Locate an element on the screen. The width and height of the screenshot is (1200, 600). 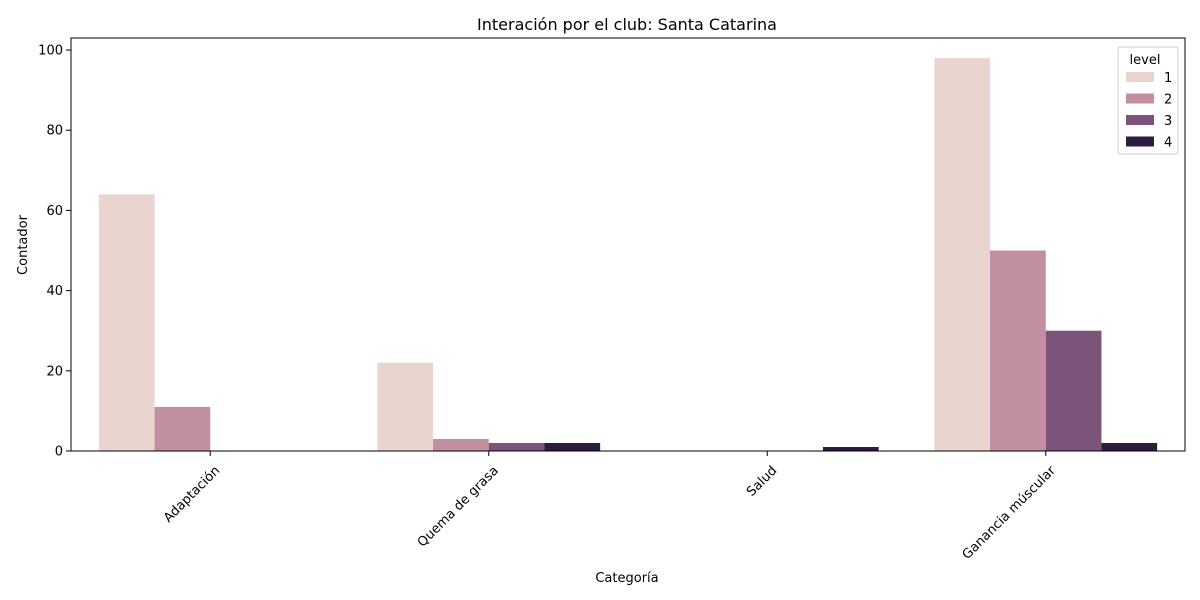
x-tick-label: Salud is located at coordinates (762, 481).